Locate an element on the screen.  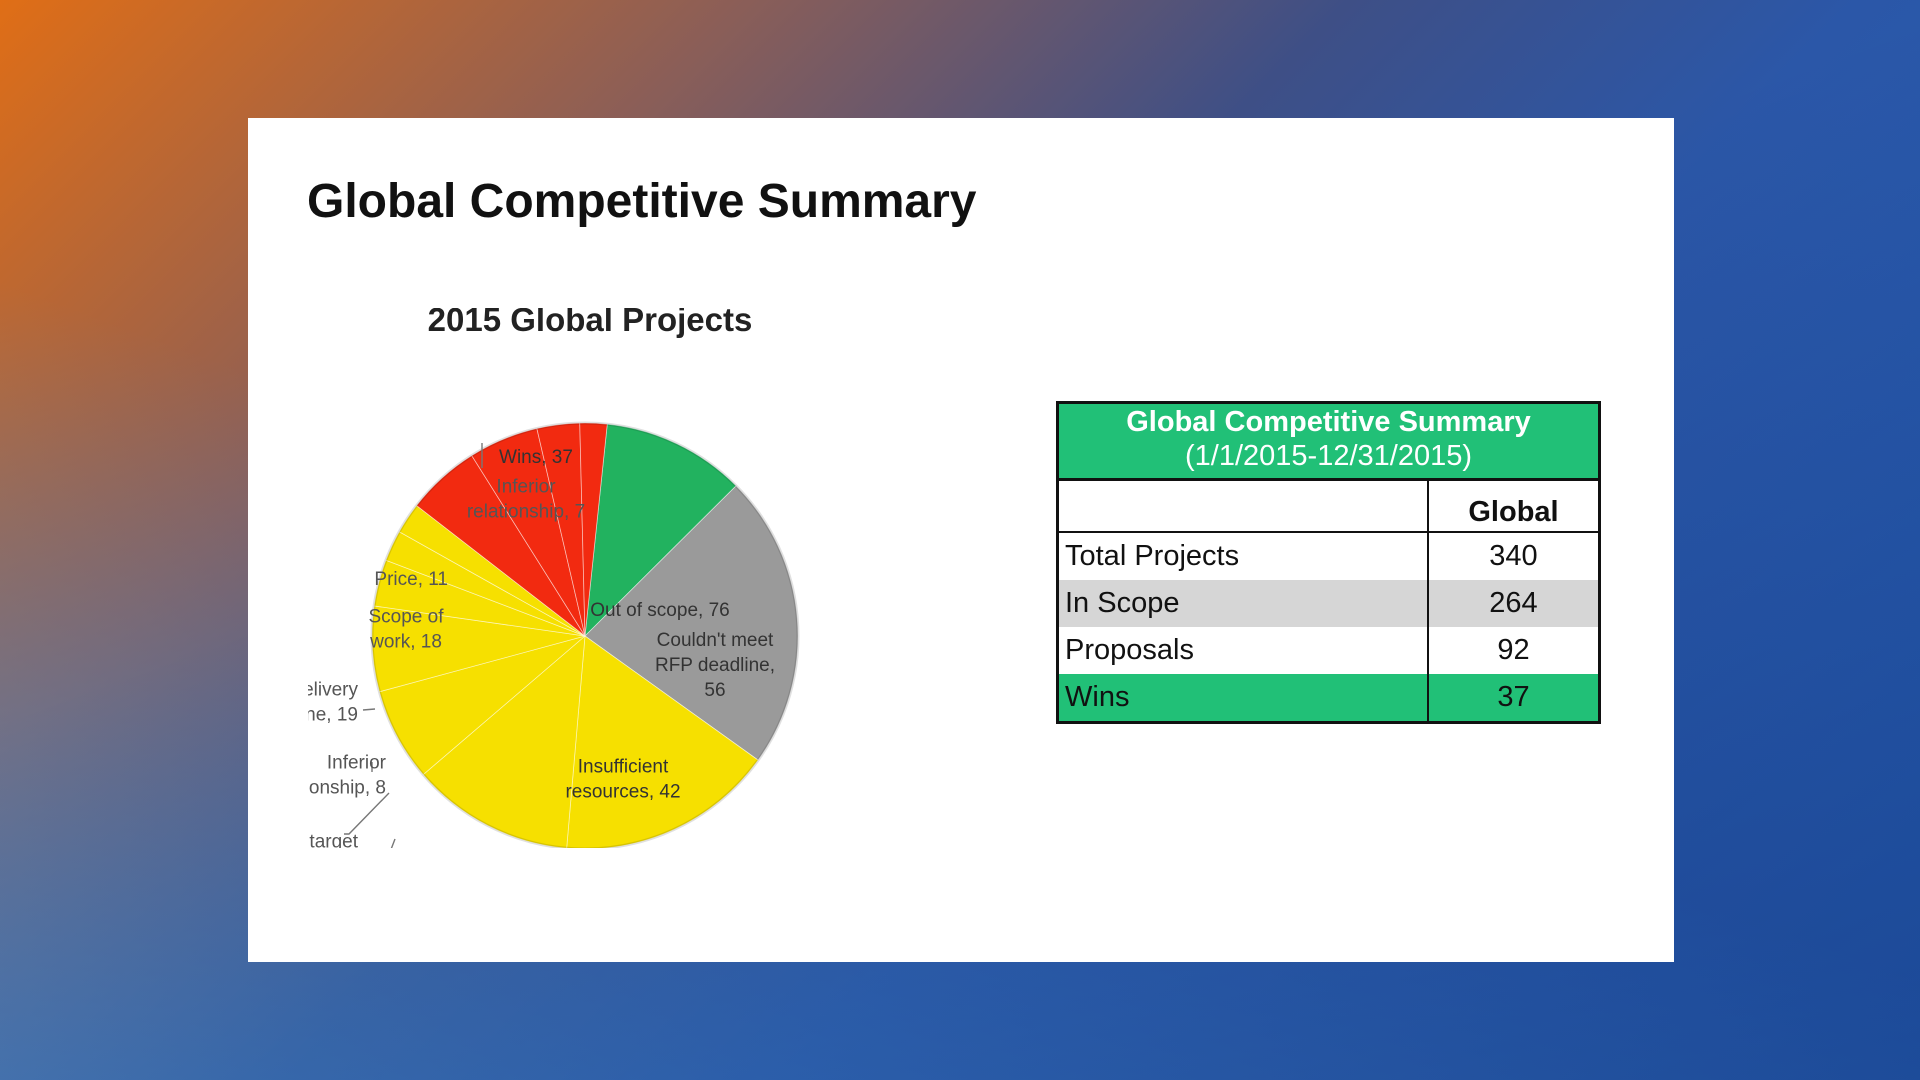
column-header-row: Global is located at coordinates (1328, 506).